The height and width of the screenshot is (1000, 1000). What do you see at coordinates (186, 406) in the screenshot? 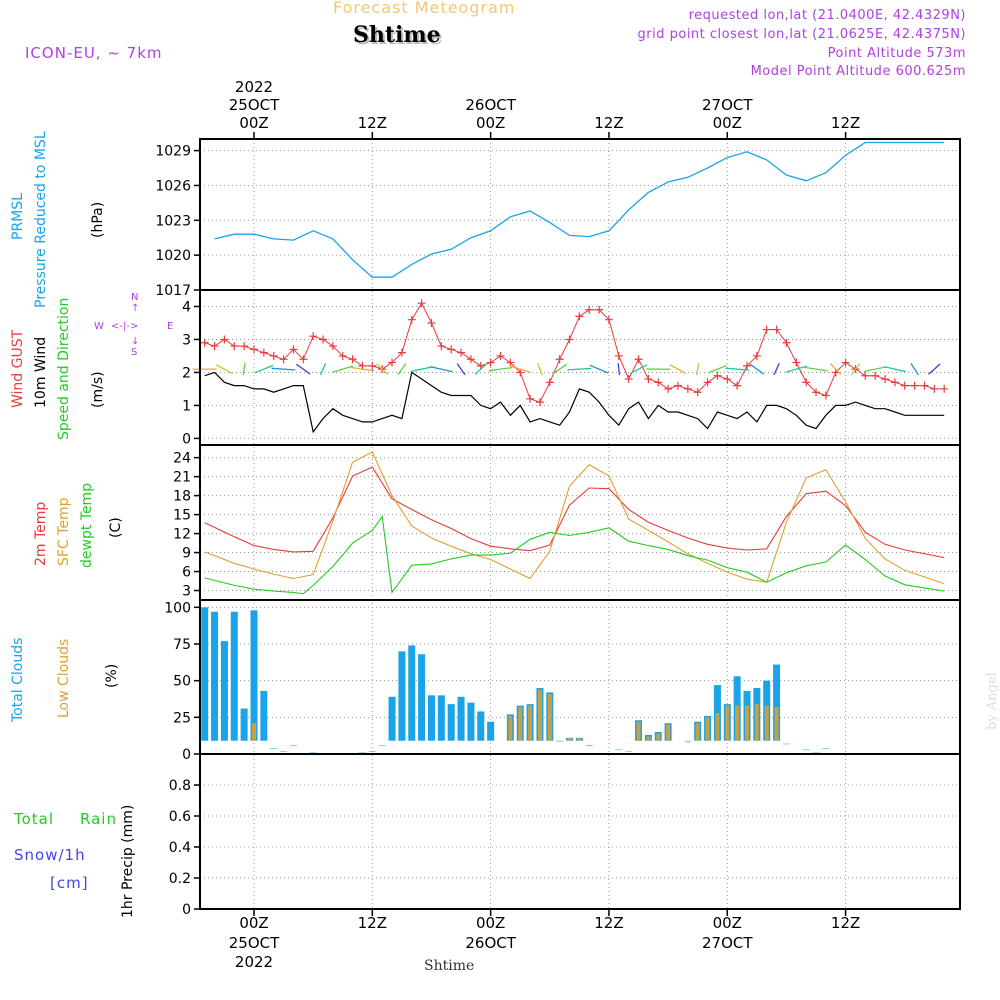
I see `panel1-ytick-label-1: 1` at bounding box center [186, 406].